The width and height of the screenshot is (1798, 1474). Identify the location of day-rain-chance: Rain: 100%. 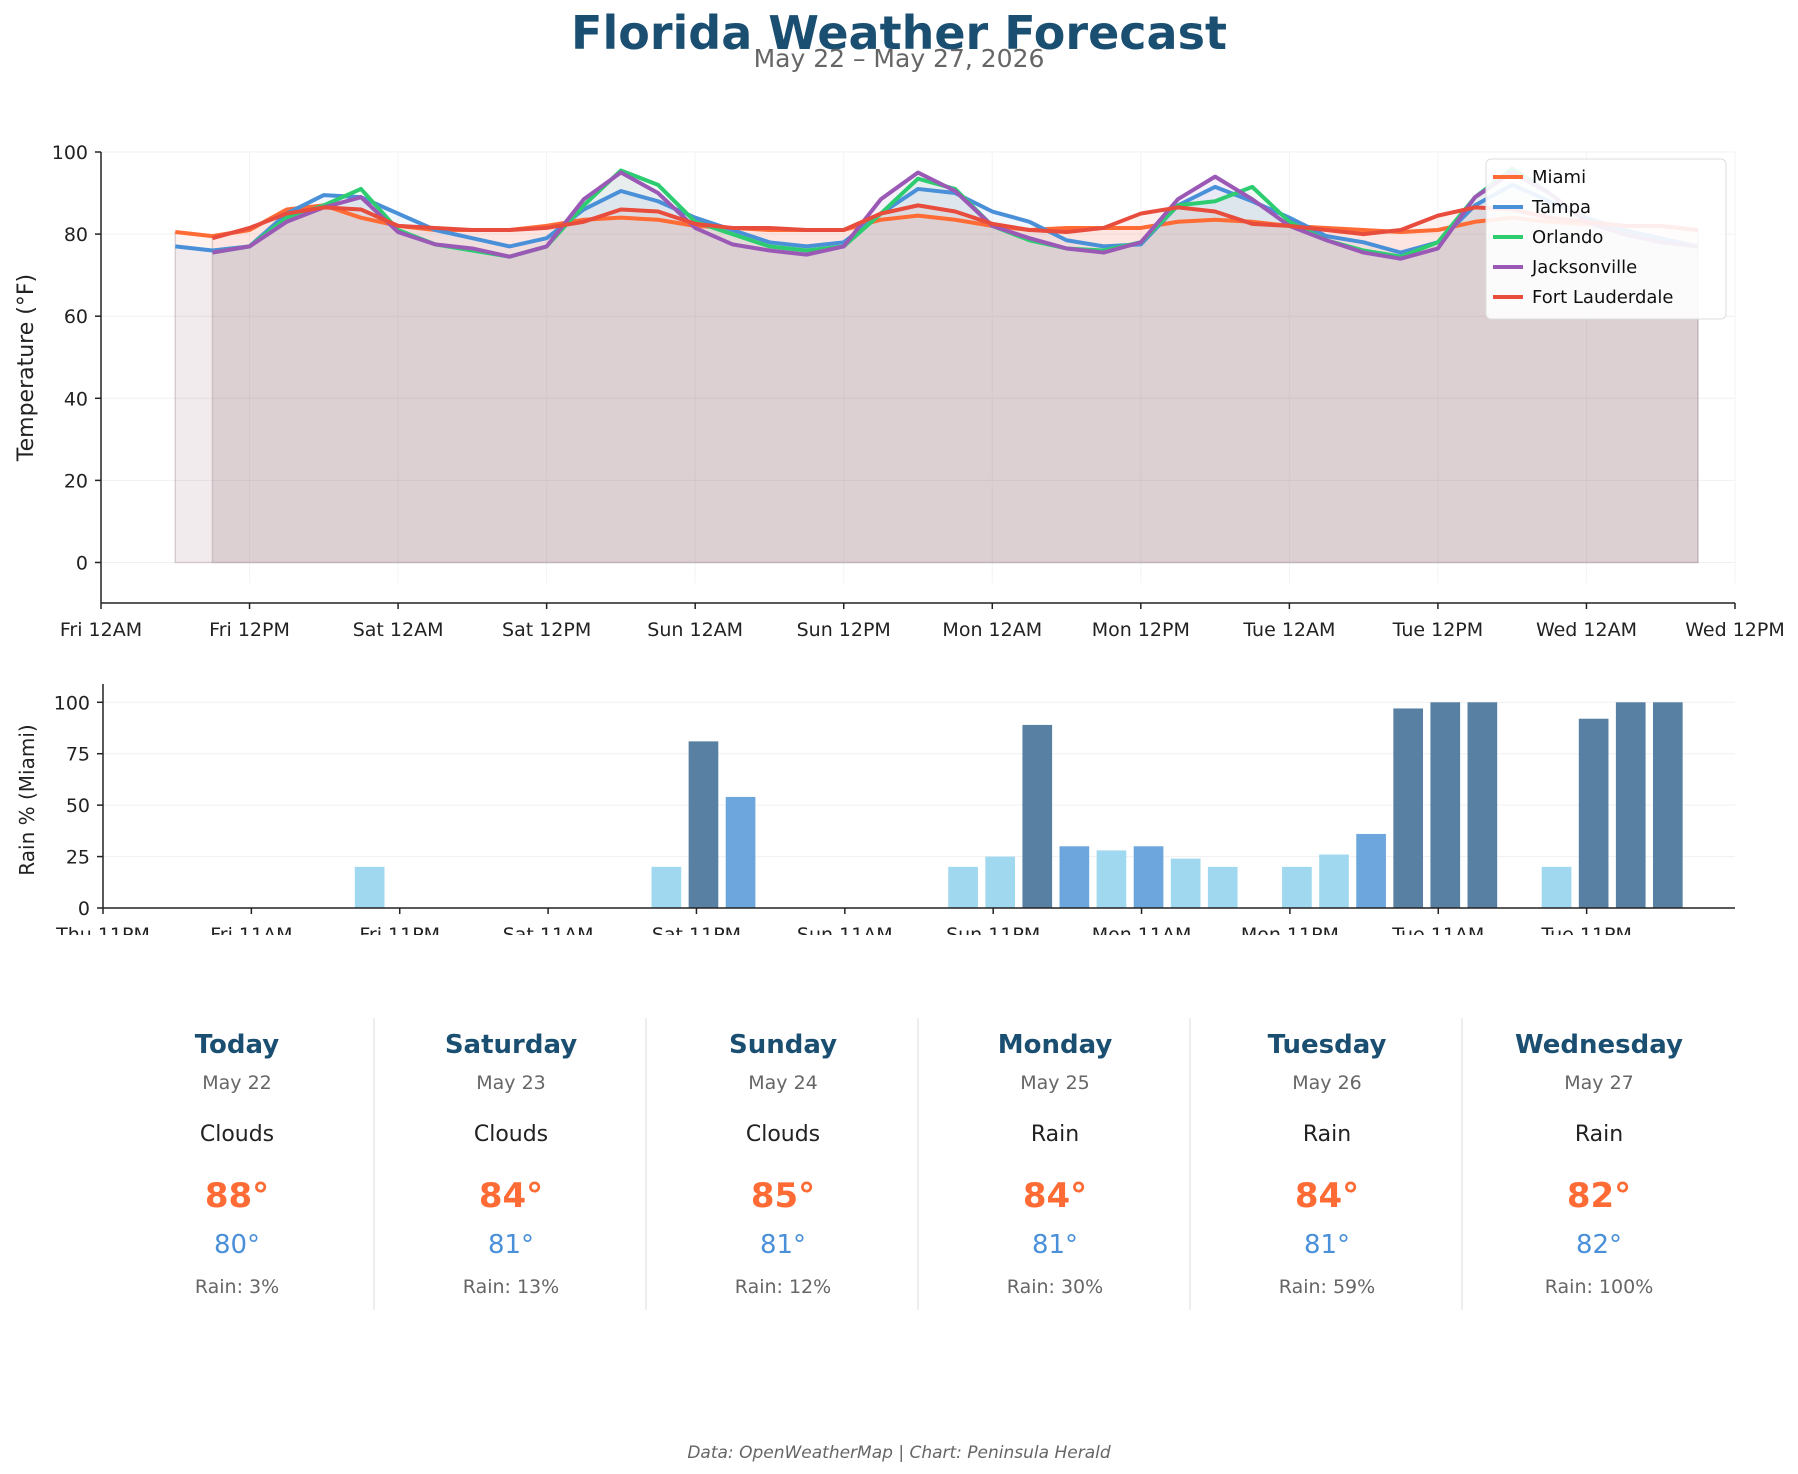
(1599, 1287).